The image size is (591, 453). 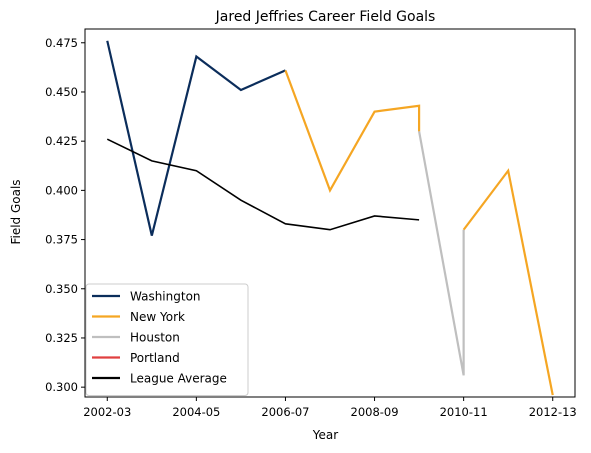 I want to click on legend-box, so click(x=167, y=339).